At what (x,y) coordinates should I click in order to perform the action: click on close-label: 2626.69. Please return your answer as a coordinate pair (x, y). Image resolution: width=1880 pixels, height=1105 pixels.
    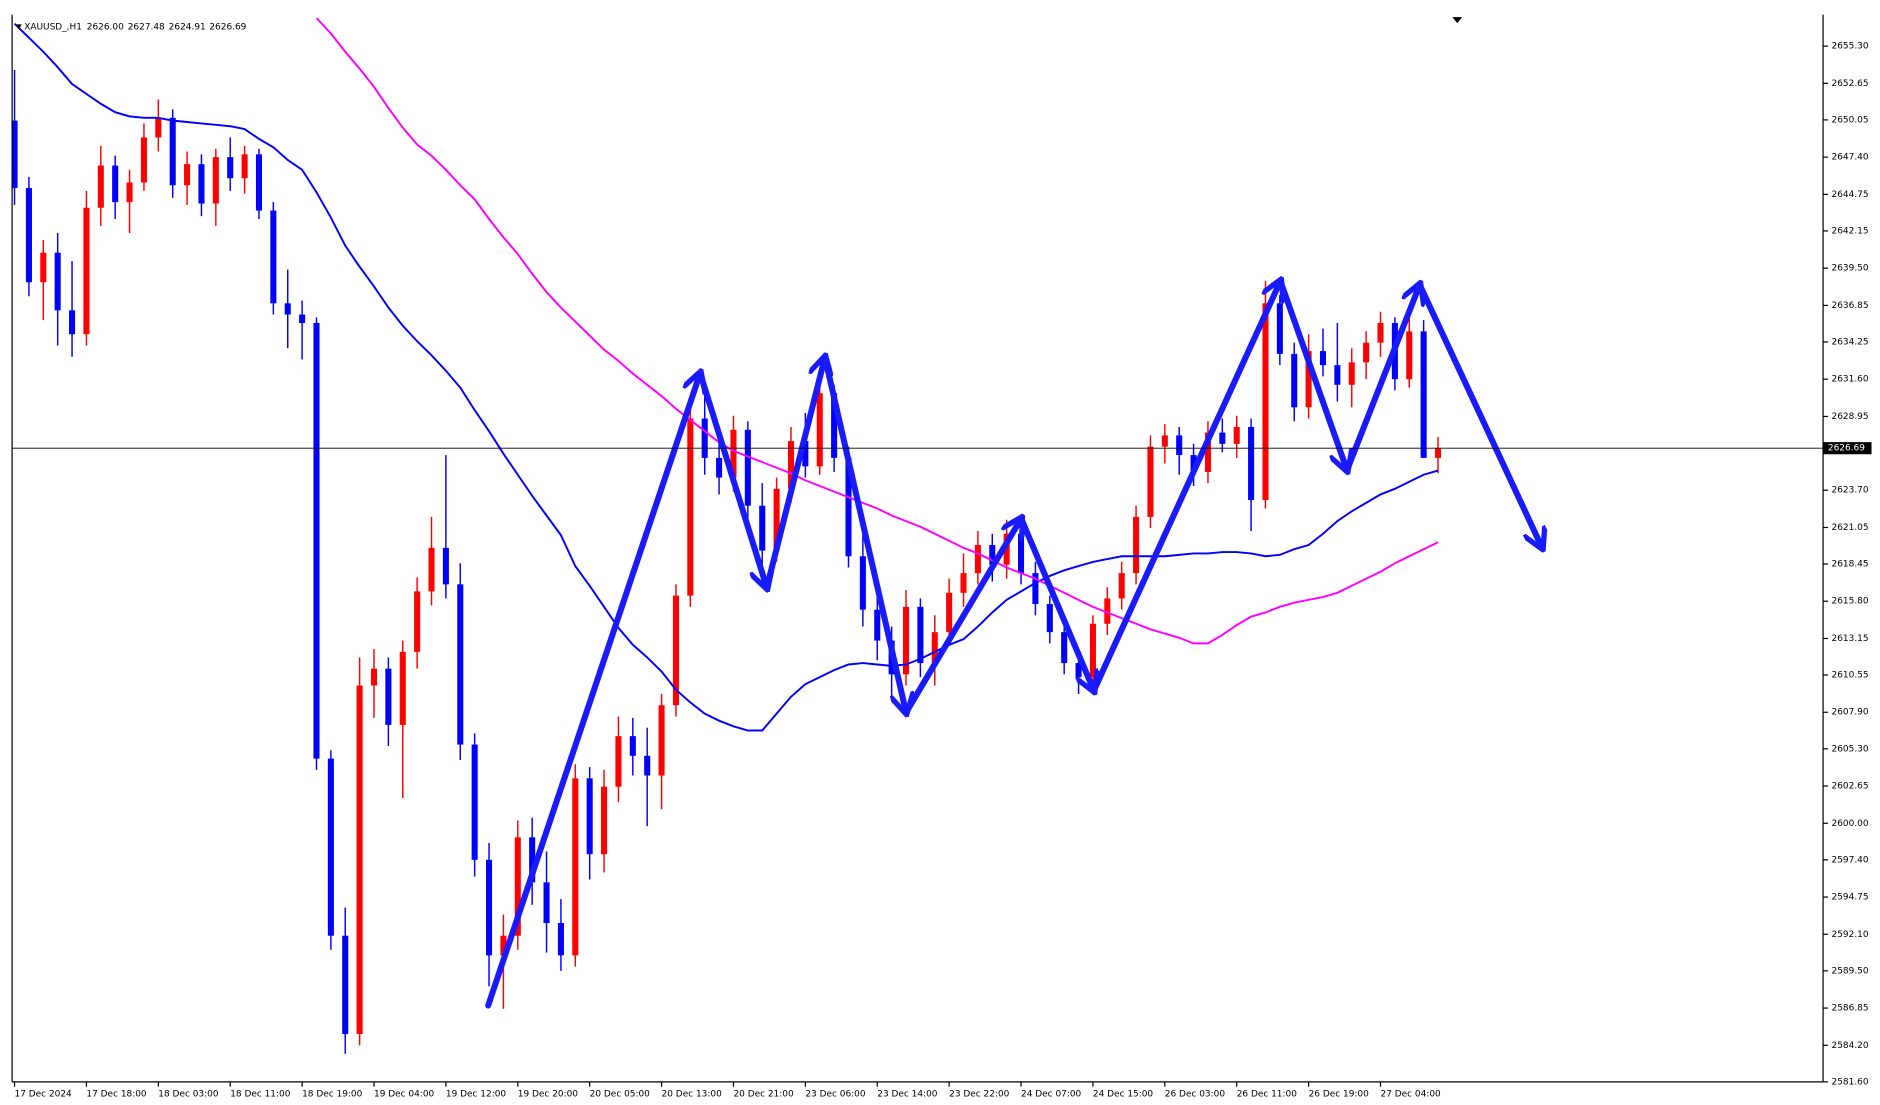
    Looking at the image, I should click on (227, 27).